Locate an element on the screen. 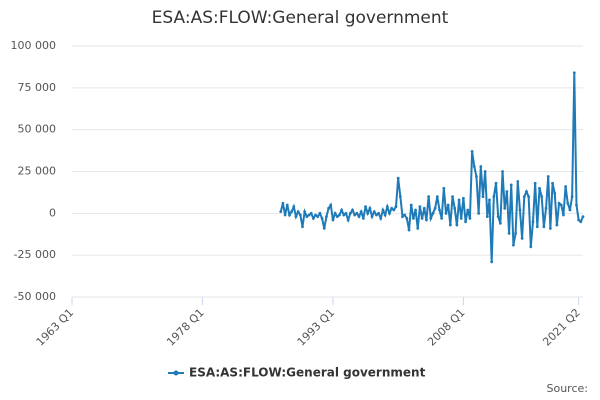 Image resolution: width=600 pixels, height=400 pixels. credit: Source: is located at coordinates (568, 388).